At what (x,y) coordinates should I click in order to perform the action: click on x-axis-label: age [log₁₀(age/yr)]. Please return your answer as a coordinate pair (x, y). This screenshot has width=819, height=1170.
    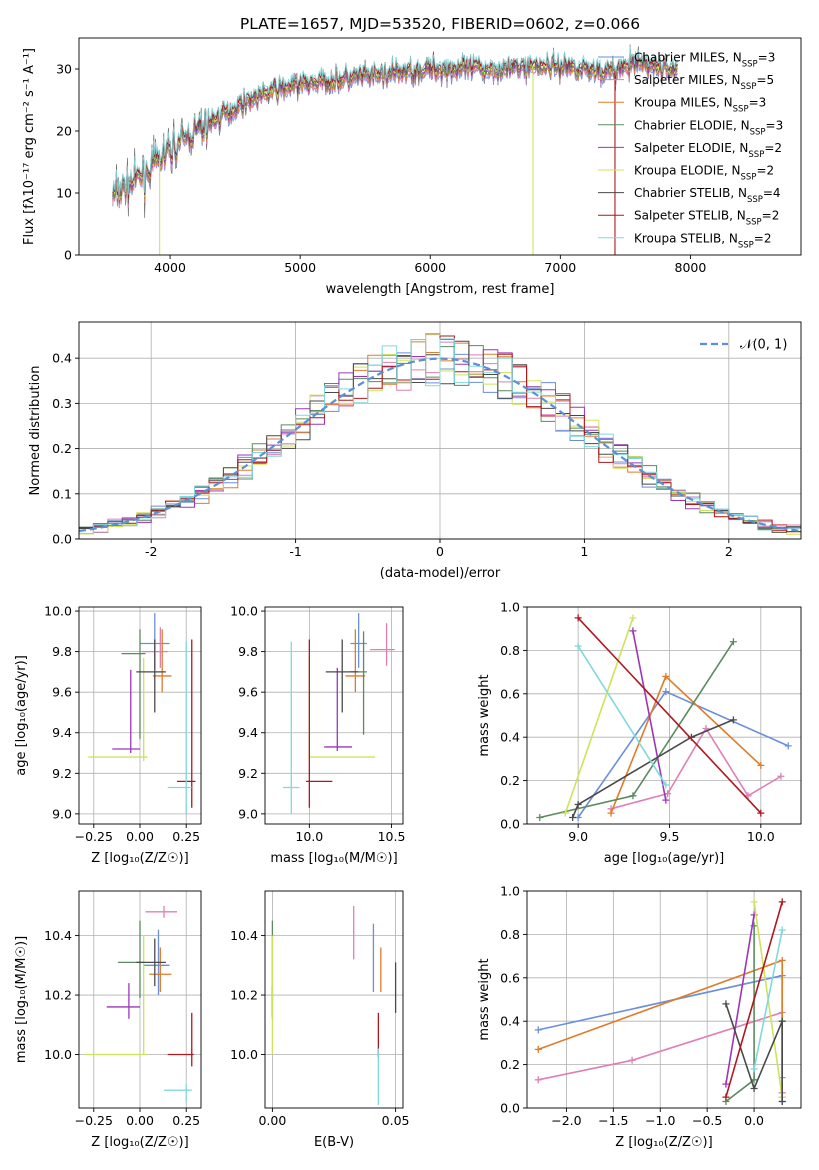
    Looking at the image, I should click on (664, 858).